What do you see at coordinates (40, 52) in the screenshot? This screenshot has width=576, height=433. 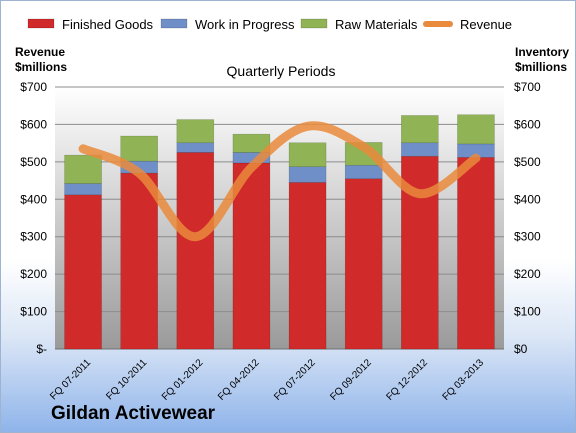 I see `left-axis-title-line1: Revenue` at bounding box center [40, 52].